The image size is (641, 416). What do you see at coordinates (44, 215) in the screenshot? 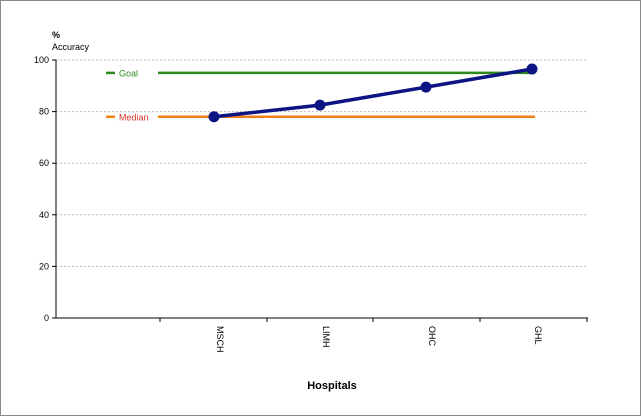
I see `y-tick-label: 40` at bounding box center [44, 215].